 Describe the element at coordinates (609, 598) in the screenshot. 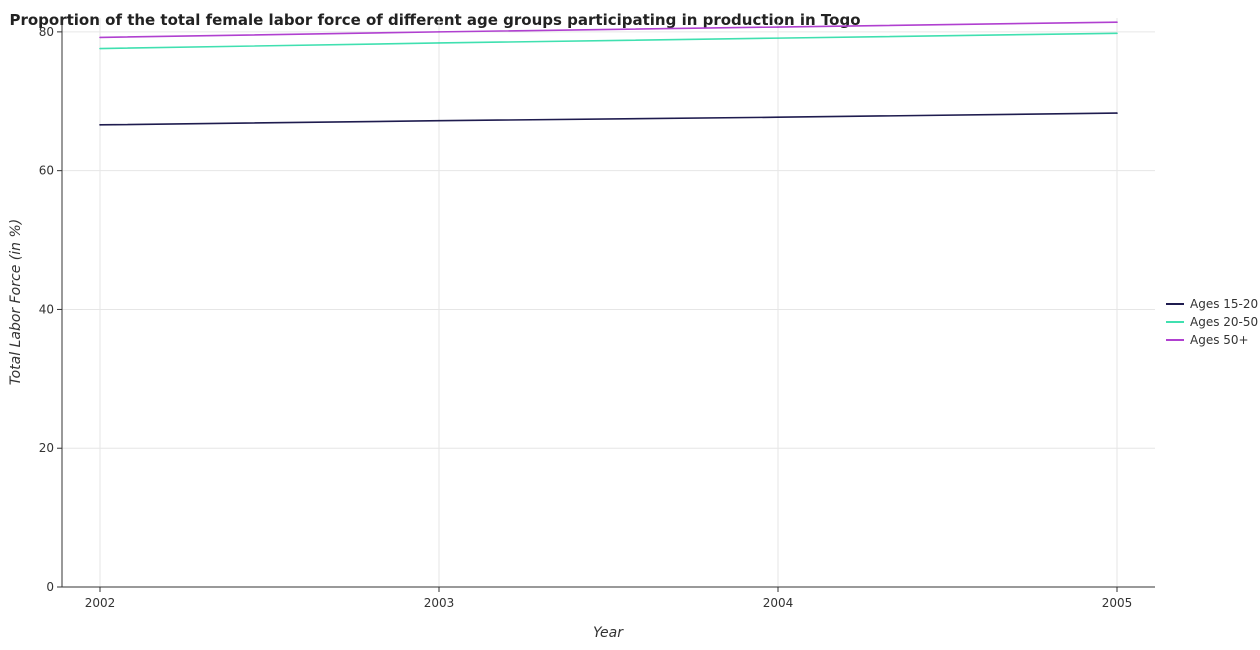

I see `x-ticks: 2002 2003 2004 2005` at that location.